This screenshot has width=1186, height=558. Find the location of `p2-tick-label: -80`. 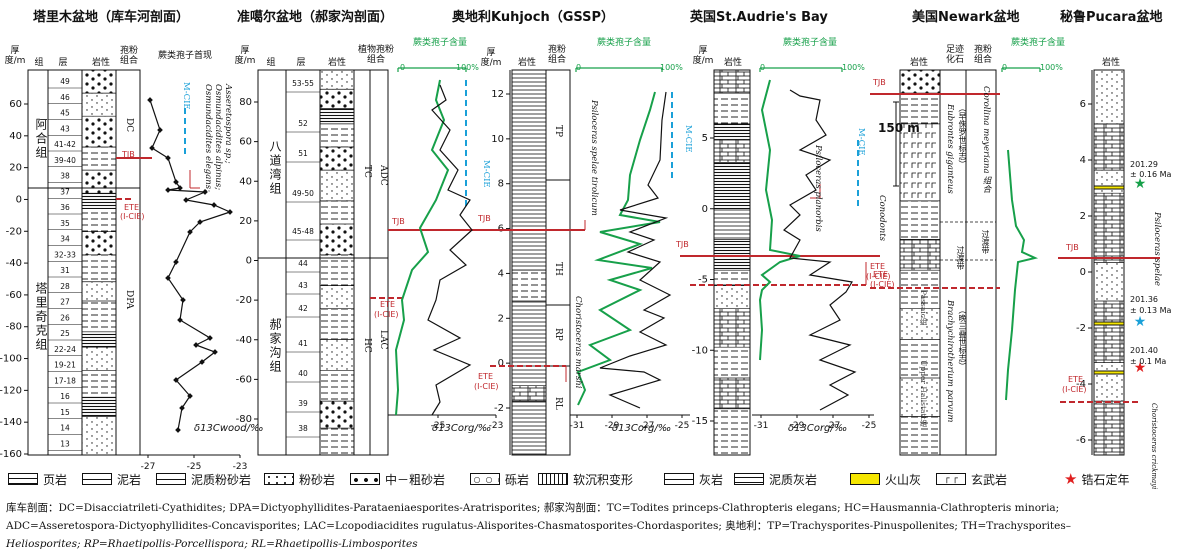

p2-tick-label: -80 is located at coordinates (244, 419).